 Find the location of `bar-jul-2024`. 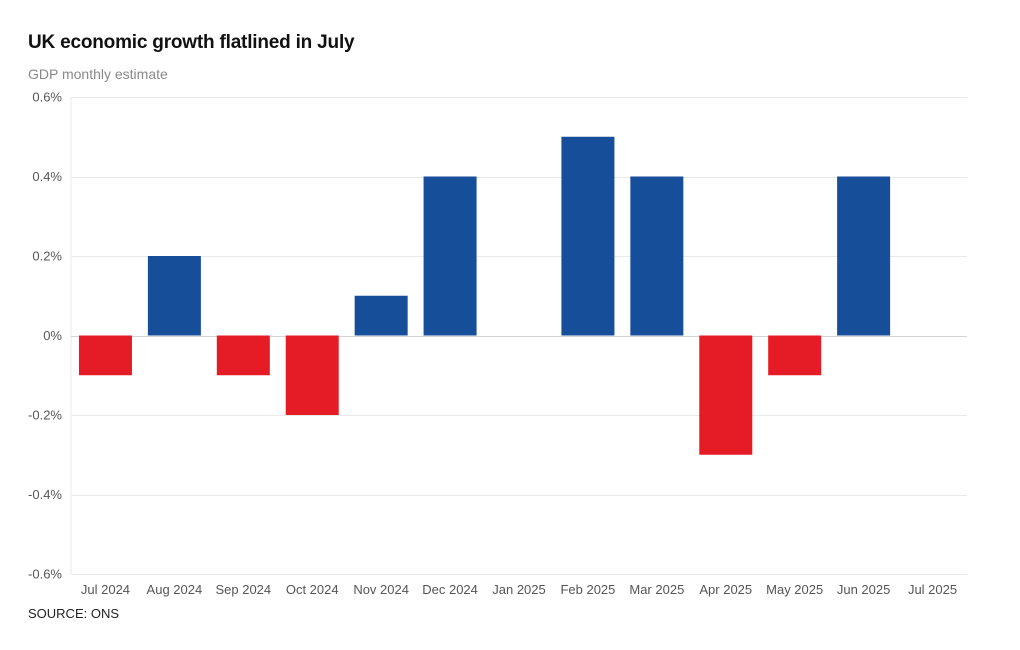

bar-jul-2024 is located at coordinates (105, 355).